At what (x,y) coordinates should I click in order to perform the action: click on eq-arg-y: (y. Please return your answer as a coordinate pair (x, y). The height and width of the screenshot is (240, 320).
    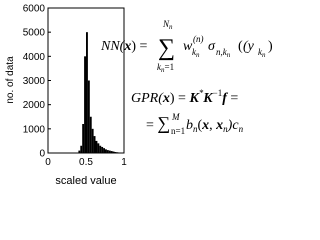
    Looking at the image, I should click on (249, 46).